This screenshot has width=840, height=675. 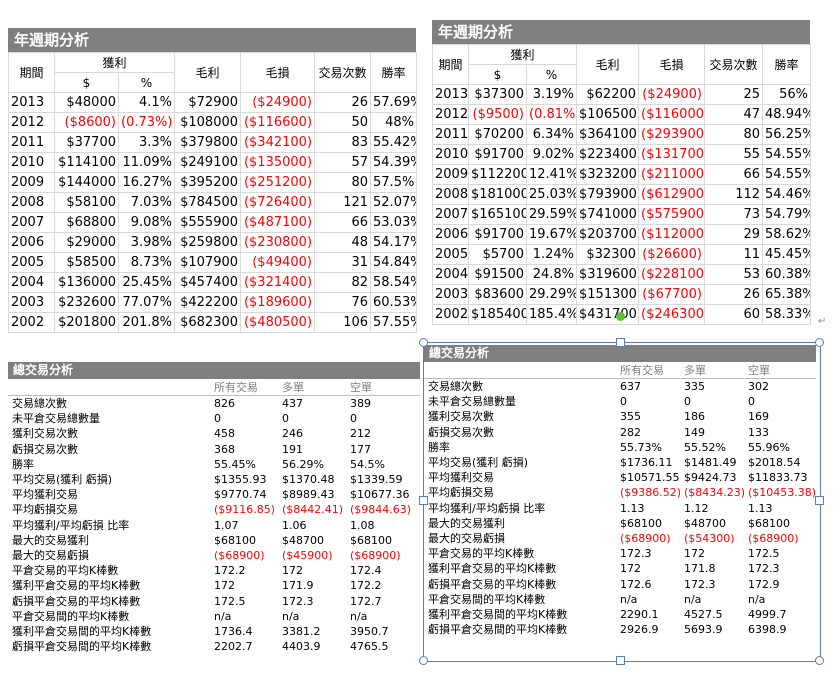 What do you see at coordinates (278, 282) in the screenshot?
I see `table-cell: ($321400)` at bounding box center [278, 282].